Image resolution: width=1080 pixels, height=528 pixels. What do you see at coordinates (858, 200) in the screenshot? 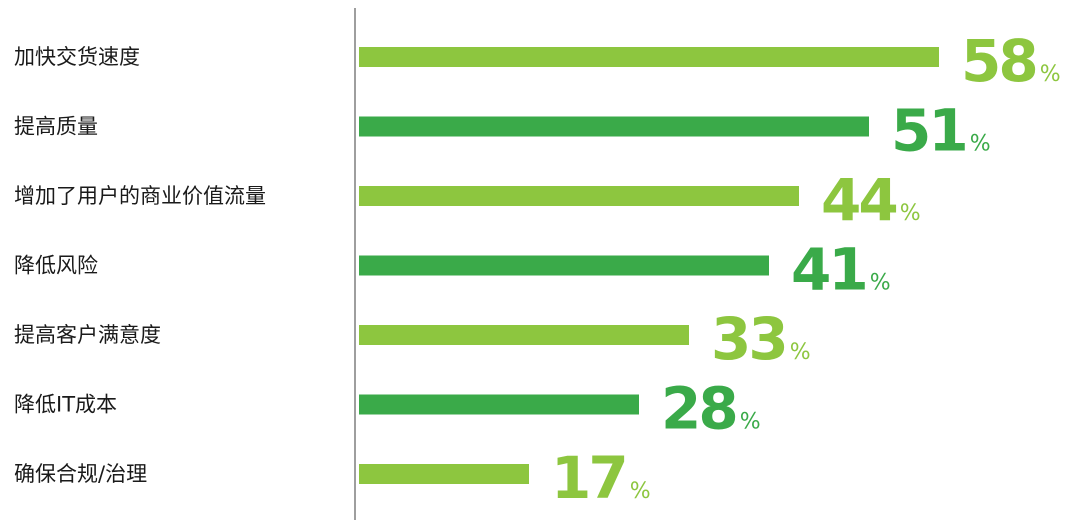
I see `data-label-value: 44` at bounding box center [858, 200].